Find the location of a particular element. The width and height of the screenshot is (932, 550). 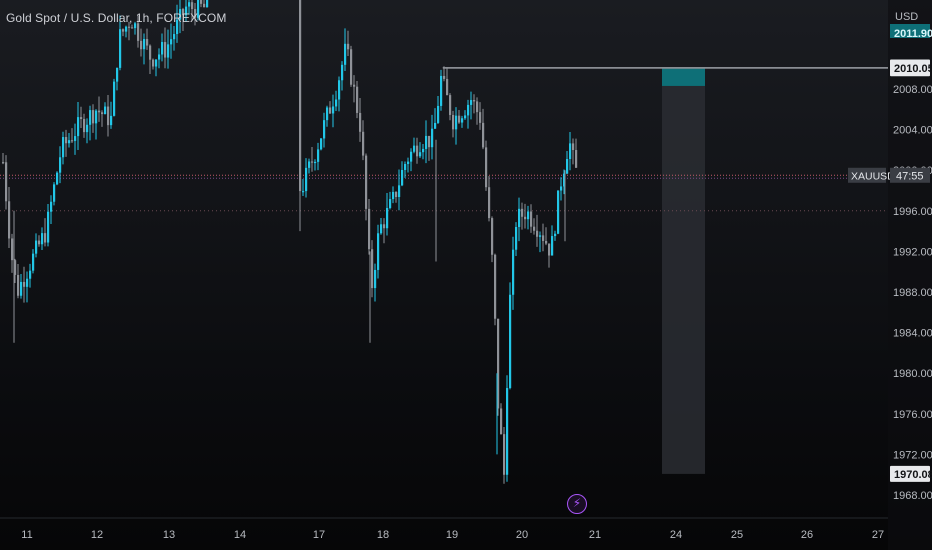

symbol-tag-bg is located at coordinates (867, 175).